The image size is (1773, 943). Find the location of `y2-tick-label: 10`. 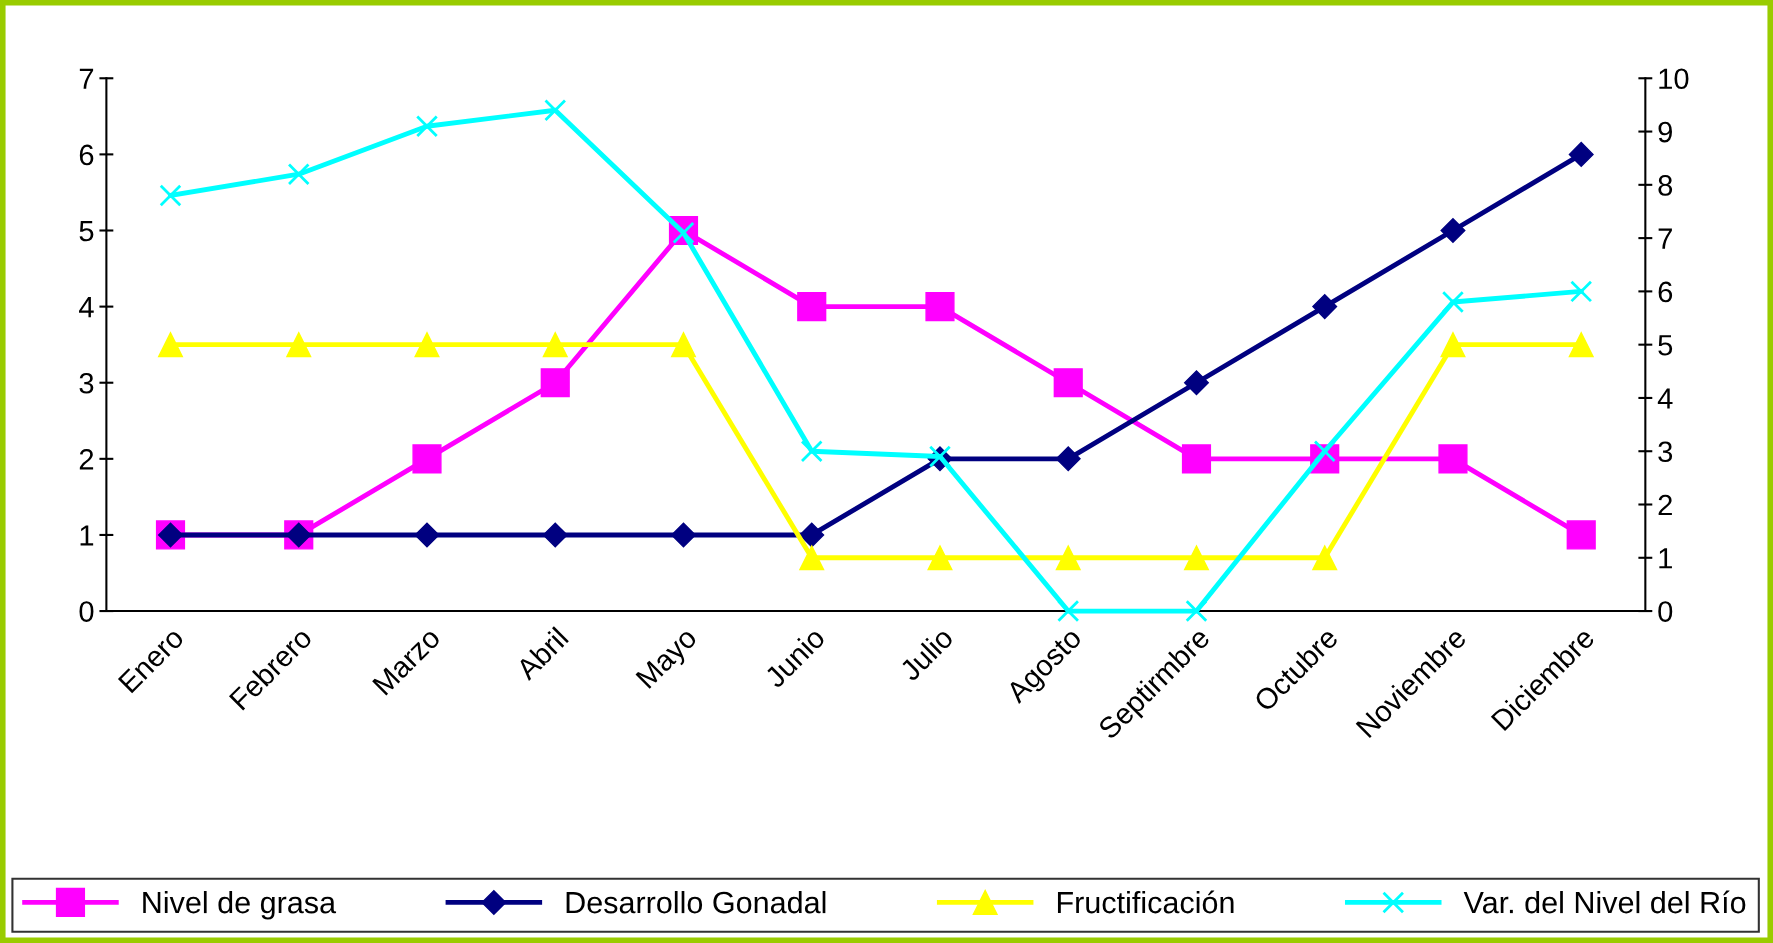

y2-tick-label: 10 is located at coordinates (1674, 79).